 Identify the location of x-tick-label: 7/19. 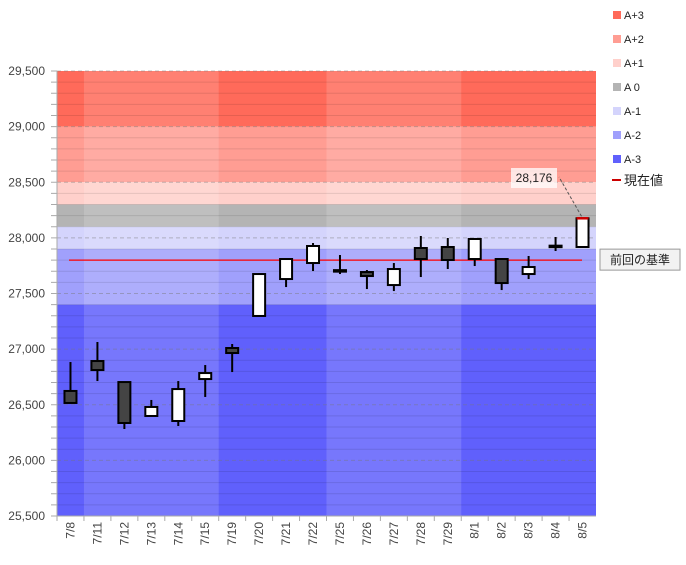
(232, 534).